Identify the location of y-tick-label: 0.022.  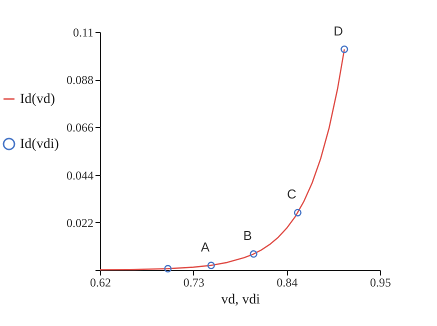
(80, 223).